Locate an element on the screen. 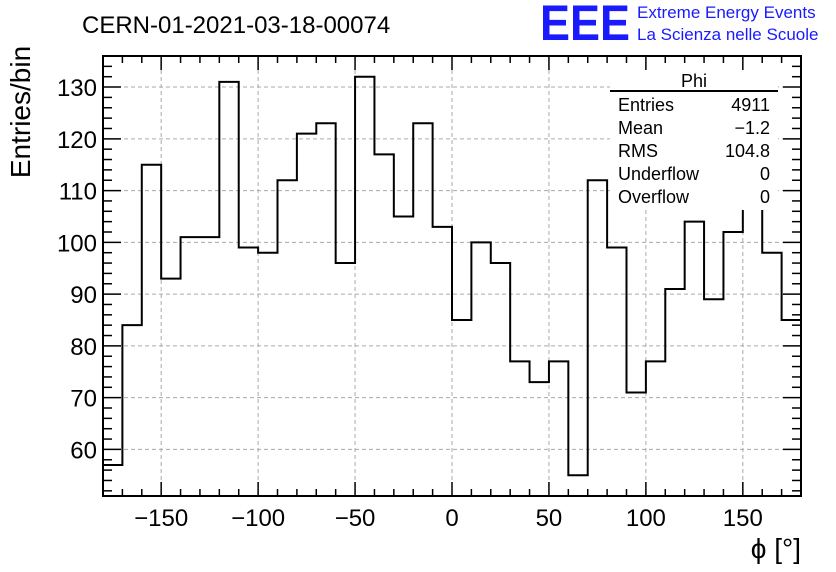  stats-row-label: Underflow is located at coordinates (659, 174).